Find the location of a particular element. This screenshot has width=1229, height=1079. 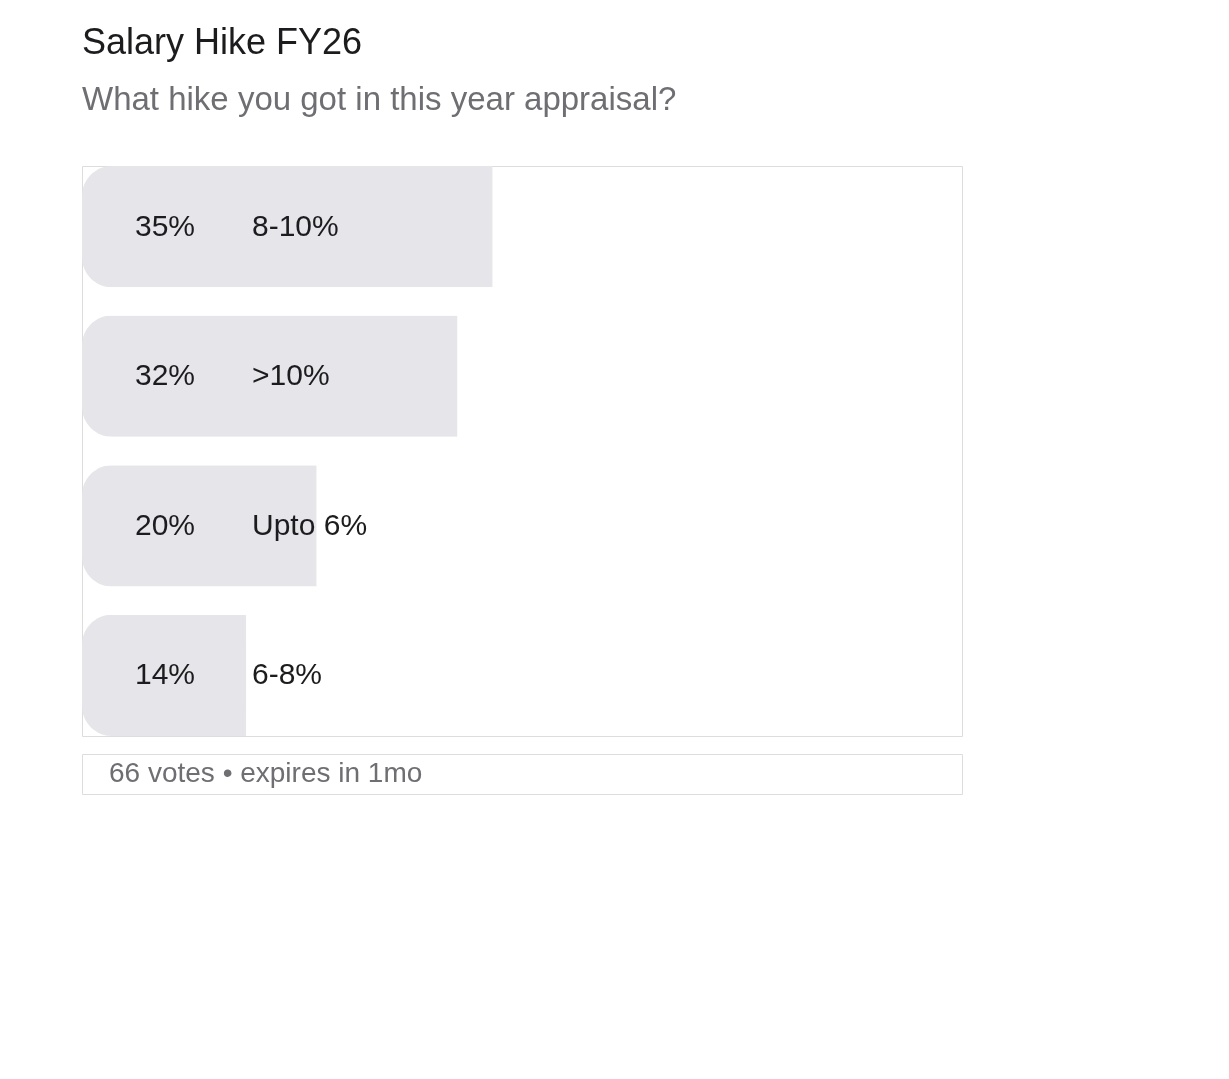

text: 66 votes • expires in 1mo is located at coordinates (266, 772).